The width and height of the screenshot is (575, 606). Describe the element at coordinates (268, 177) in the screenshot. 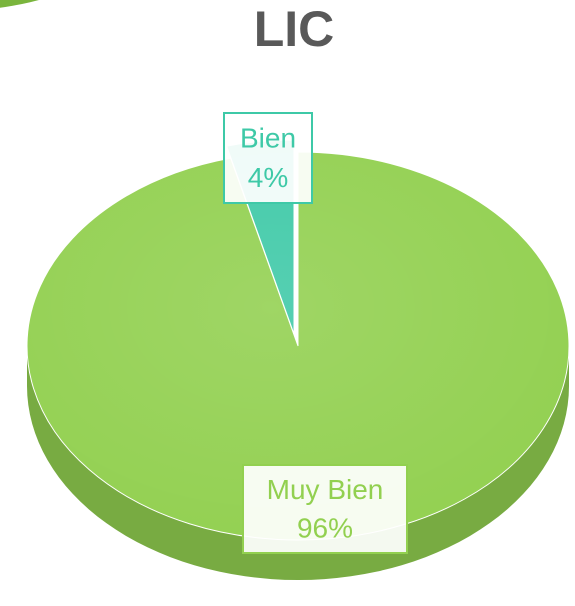

I see `data-label-value: 4%` at that location.